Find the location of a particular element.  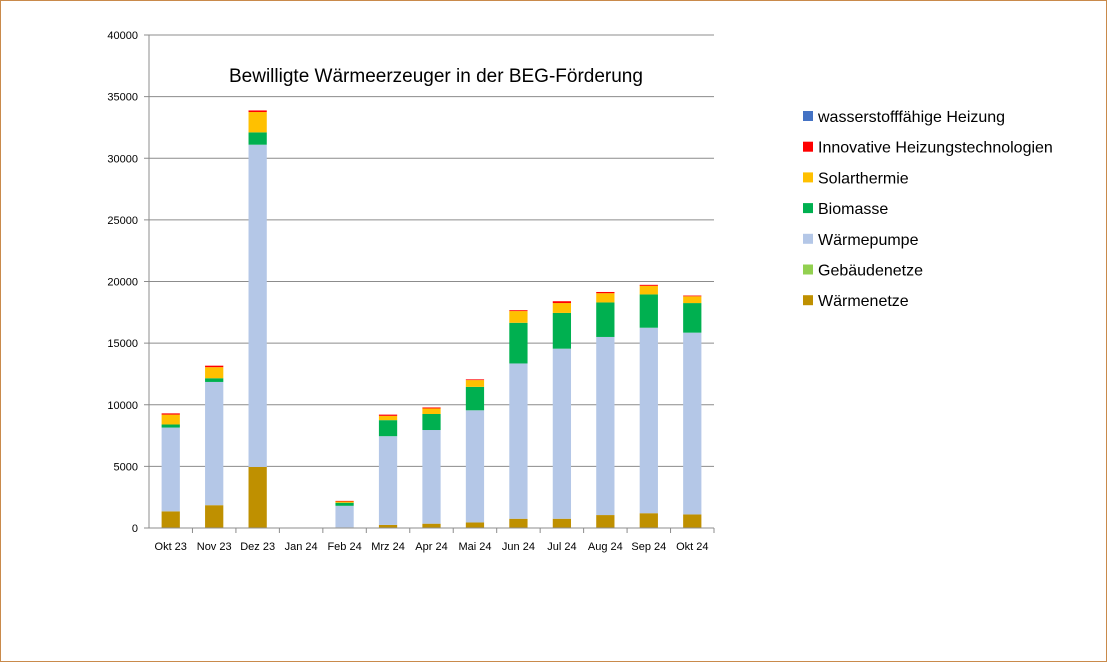

x-tick-label: Nov 23 is located at coordinates (214, 547).